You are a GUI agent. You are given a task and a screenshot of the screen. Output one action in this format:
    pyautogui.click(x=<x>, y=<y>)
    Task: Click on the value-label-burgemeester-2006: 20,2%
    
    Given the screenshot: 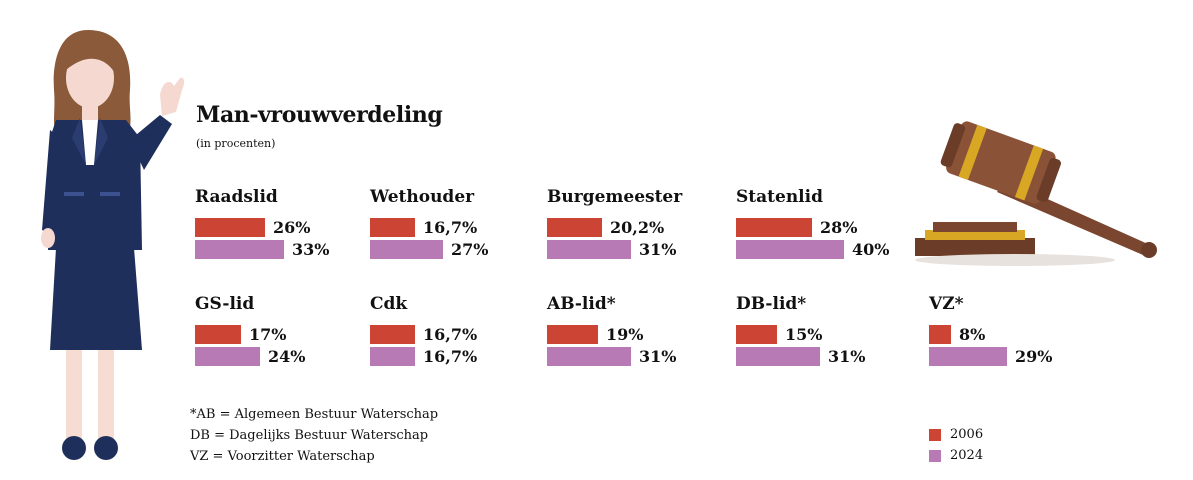 What is the action you would take?
    pyautogui.click(x=637, y=227)
    